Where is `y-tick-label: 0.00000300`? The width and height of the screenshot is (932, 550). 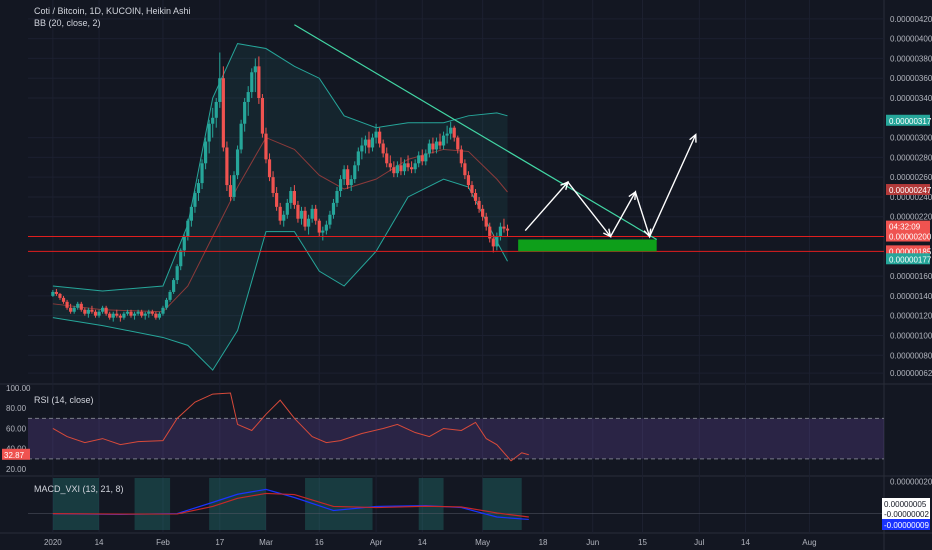
y-tick-label: 0.00000300 is located at coordinates (911, 138).